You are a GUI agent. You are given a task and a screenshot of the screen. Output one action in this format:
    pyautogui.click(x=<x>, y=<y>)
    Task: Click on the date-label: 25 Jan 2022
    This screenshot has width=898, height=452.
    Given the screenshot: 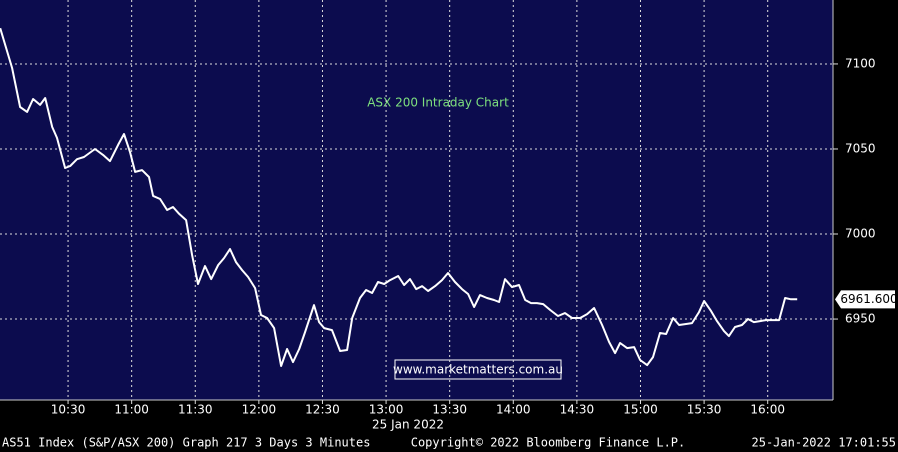 What is the action you would take?
    pyautogui.click(x=408, y=425)
    